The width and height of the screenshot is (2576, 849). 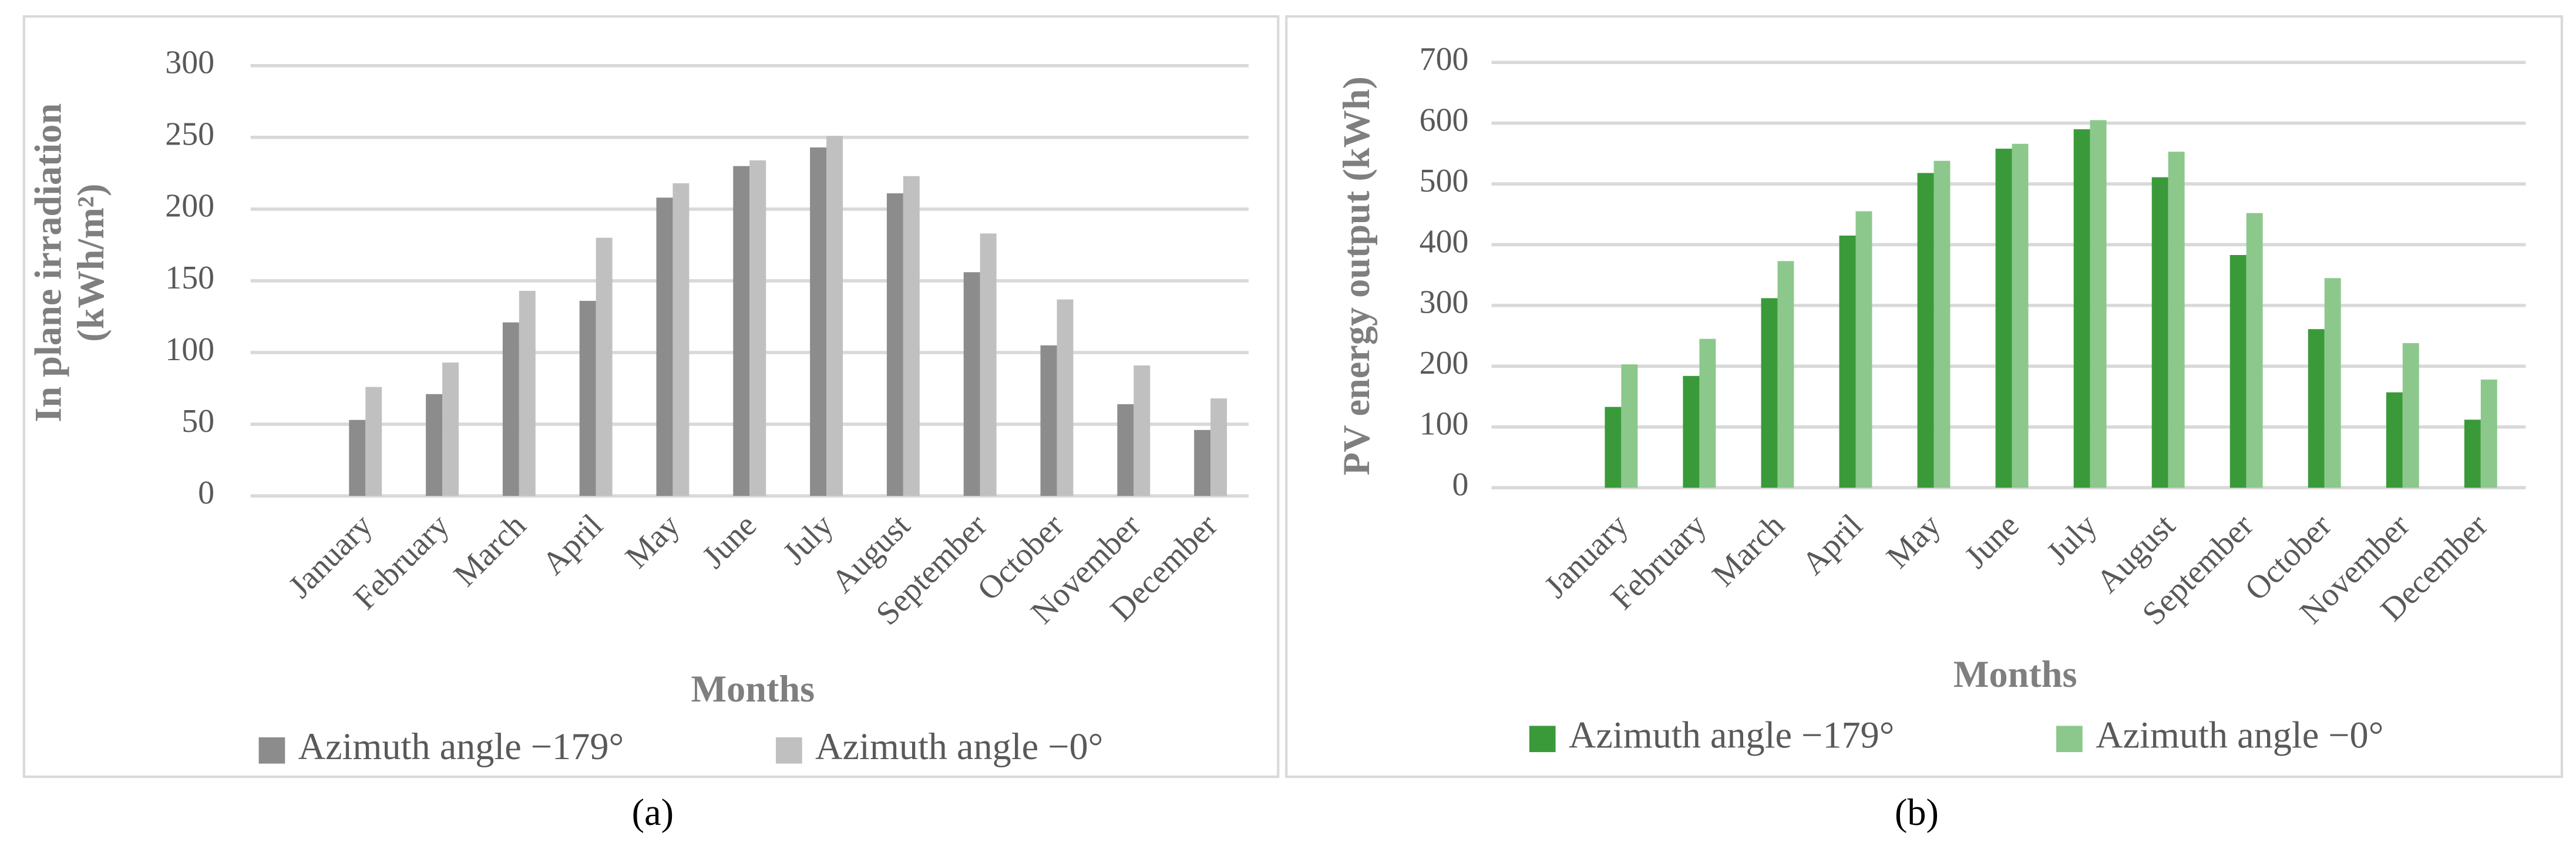 I want to click on y-axis-title-line: In plane irradiation, so click(x=48, y=263).